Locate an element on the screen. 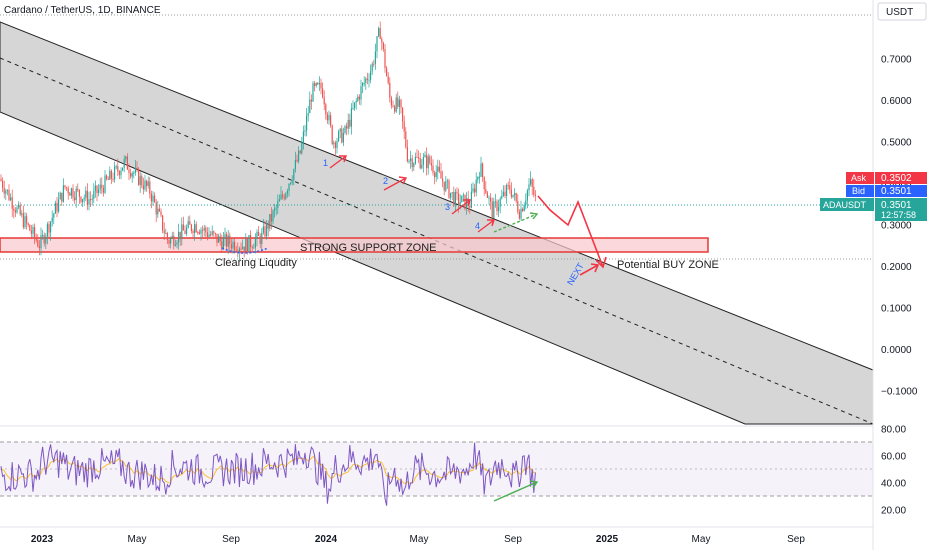  svg-text: 2 is located at coordinates (385, 181).